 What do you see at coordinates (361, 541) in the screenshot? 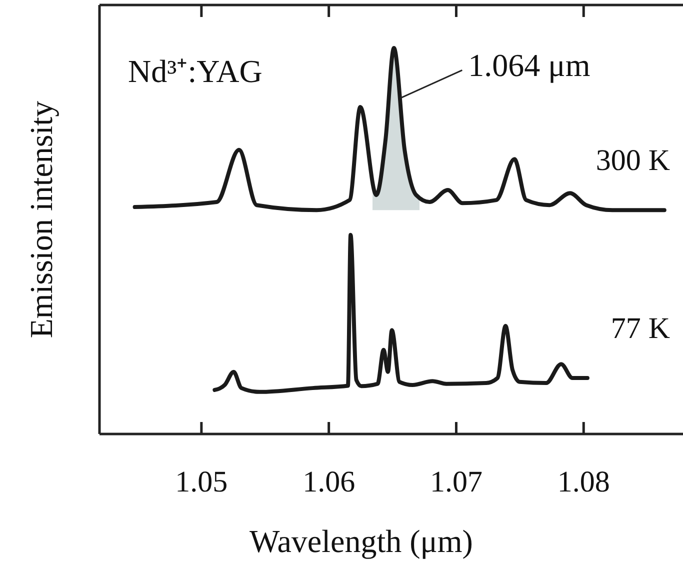
I see `x-axis-title: Wavelength (μm)` at bounding box center [361, 541].